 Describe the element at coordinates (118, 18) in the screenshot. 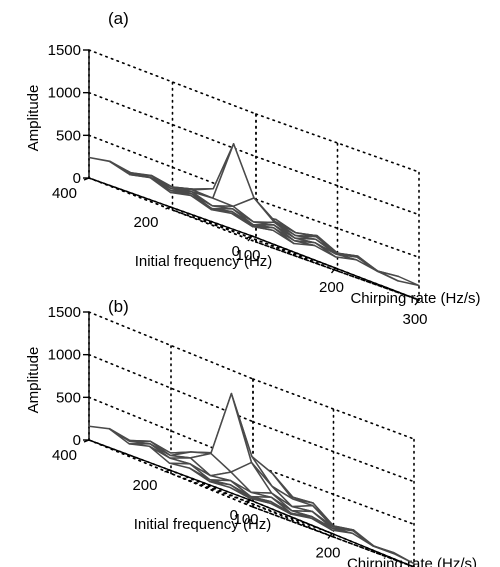

I see `panel-label: (a)` at that location.